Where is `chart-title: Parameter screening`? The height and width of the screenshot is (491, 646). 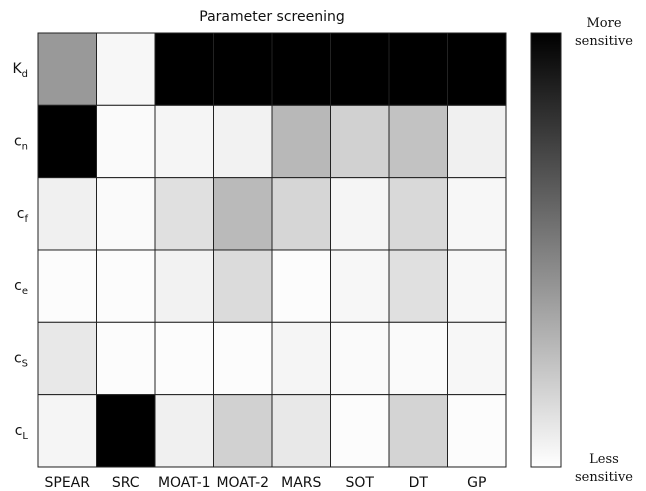
chart-title: Parameter screening is located at coordinates (271, 17).